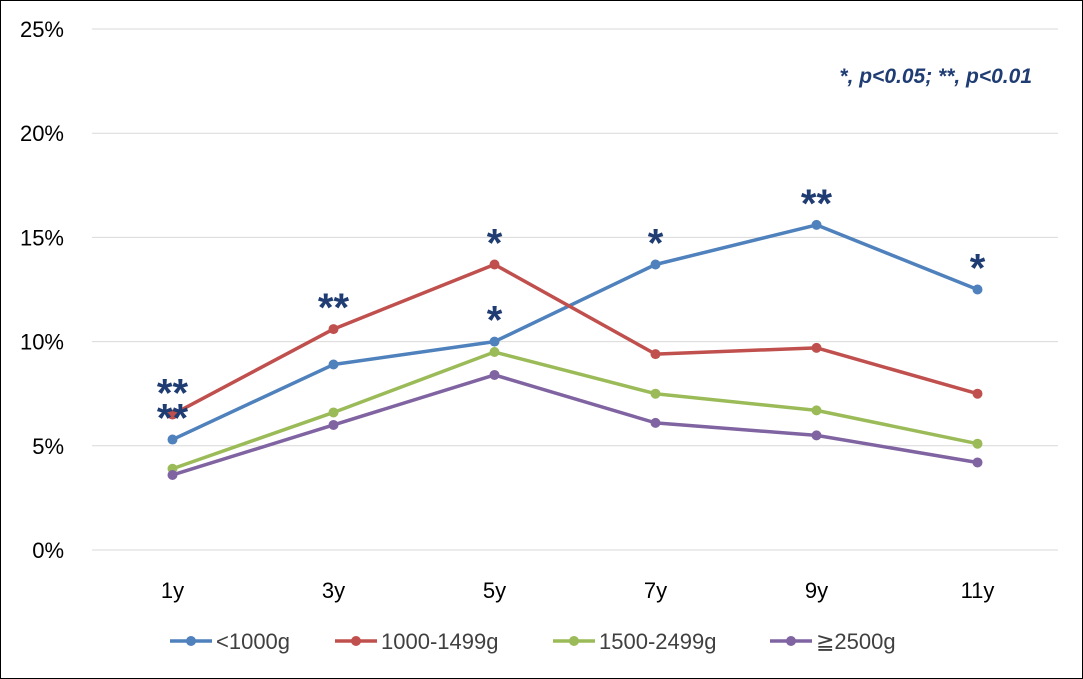 The height and width of the screenshot is (679, 1083). I want to click on y-tick-label: 5%, so click(48, 446).